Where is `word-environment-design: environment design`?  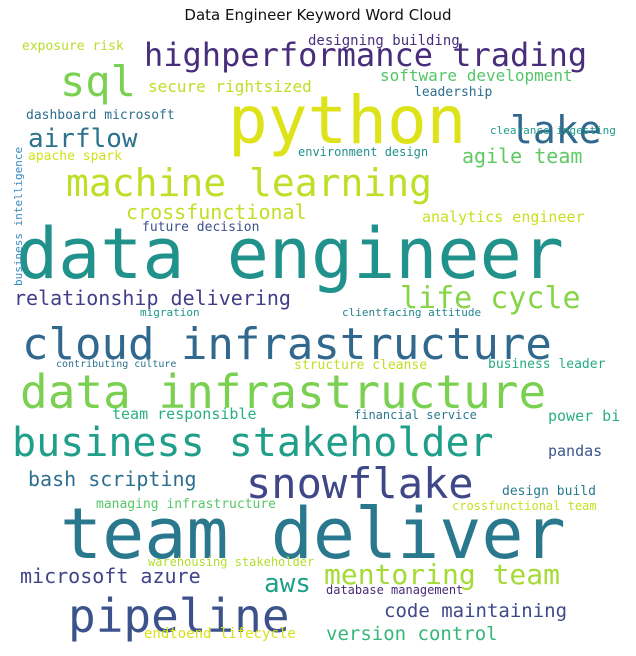
word-environment-design: environment design is located at coordinates (363, 152).